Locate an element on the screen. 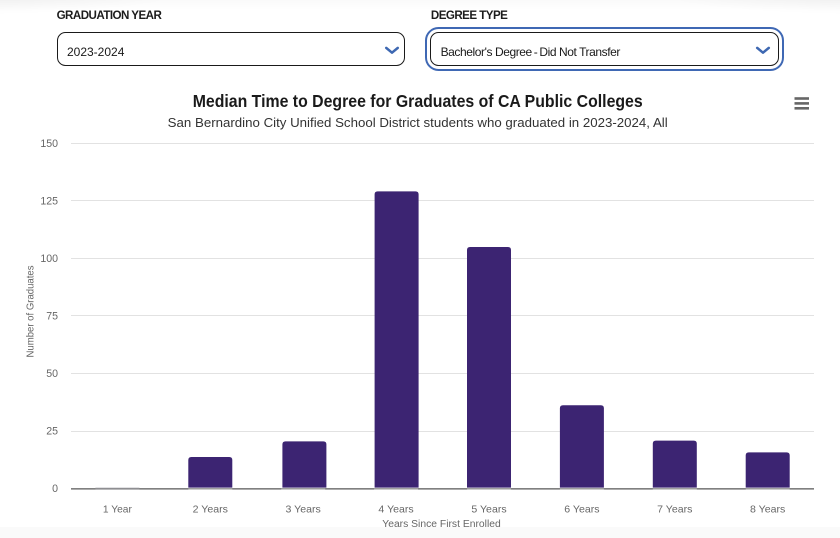 The height and width of the screenshot is (538, 840). svg-text: 7 Years is located at coordinates (674, 510).